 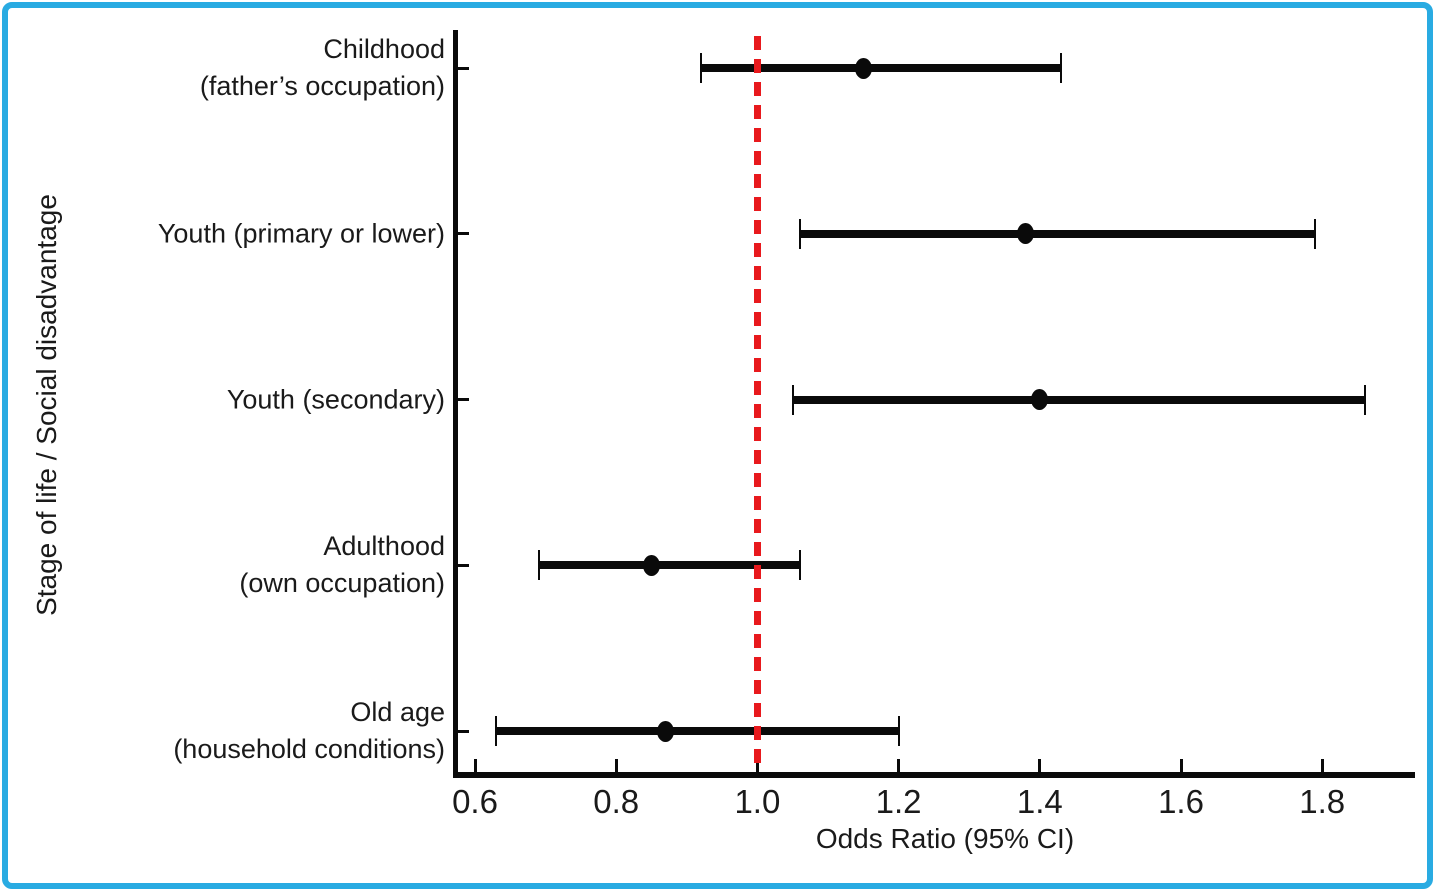 I want to click on category-label-line: Childhood, so click(x=384, y=49).